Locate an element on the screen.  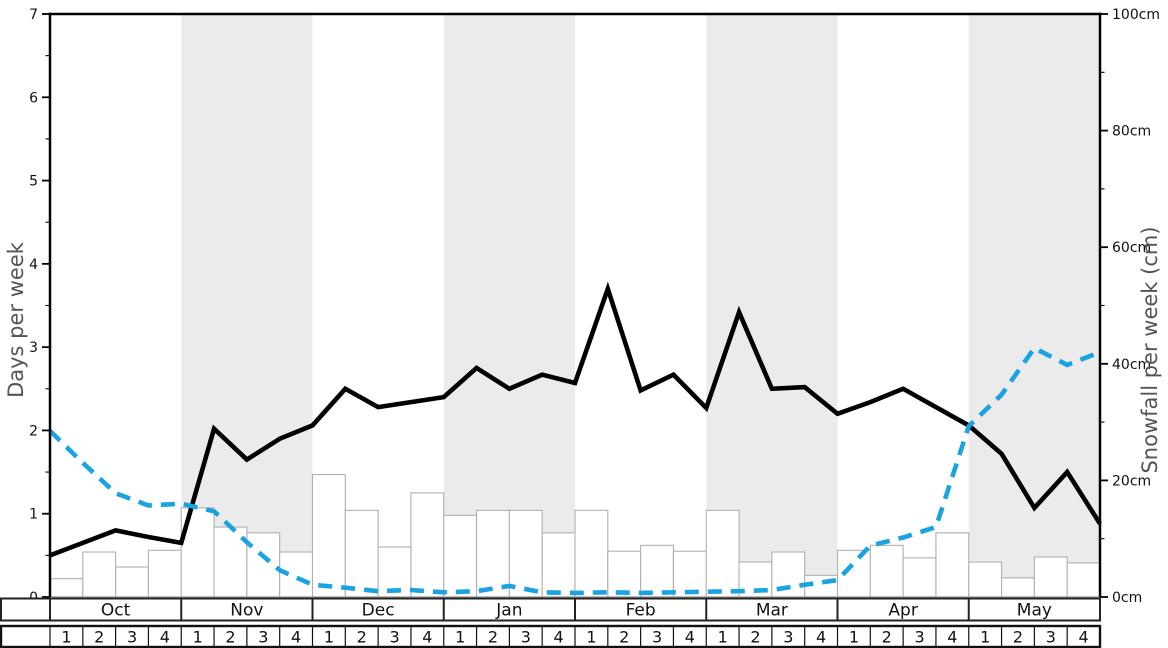
right-tick-label: 100cm is located at coordinates (1136, 15).